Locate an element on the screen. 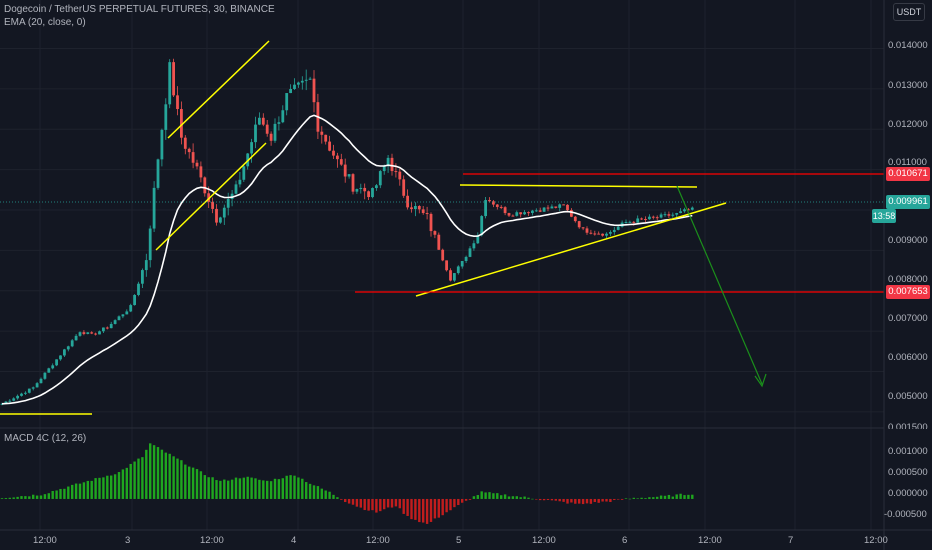 This screenshot has width=932, height=550. current-price-tag: 0.009961 is located at coordinates (908, 202).